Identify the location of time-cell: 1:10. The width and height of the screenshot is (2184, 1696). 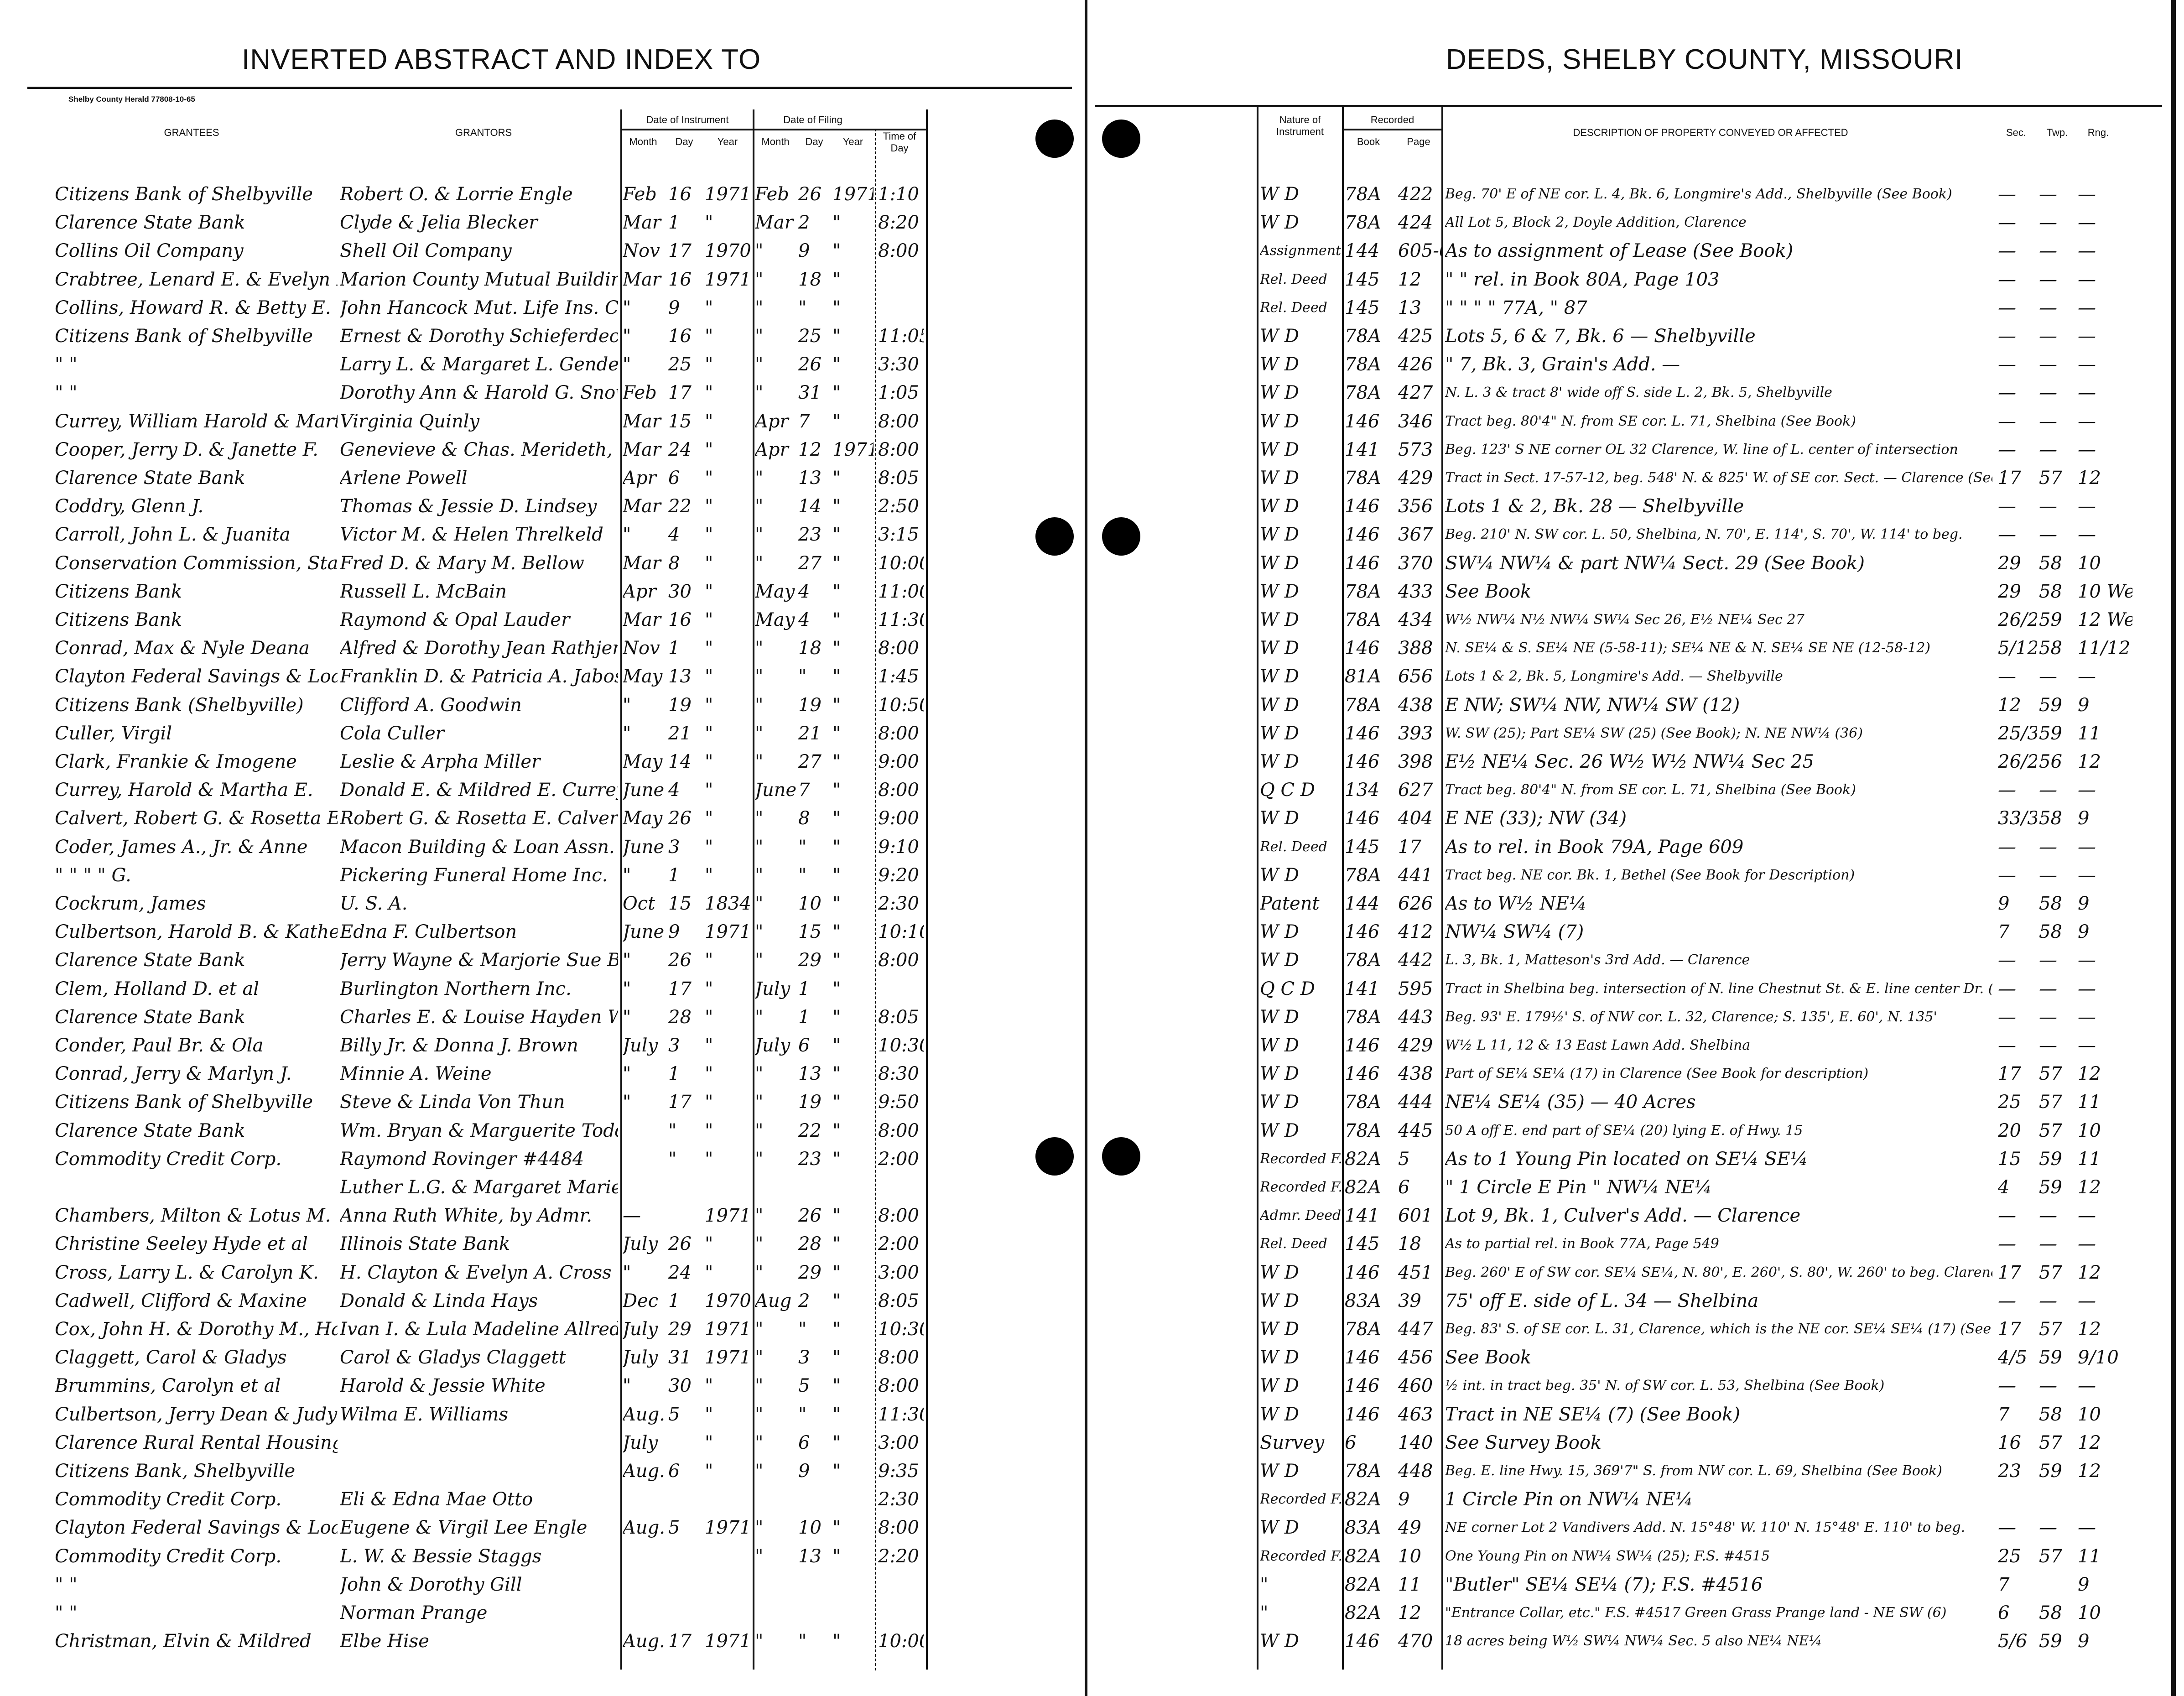
(898, 194).